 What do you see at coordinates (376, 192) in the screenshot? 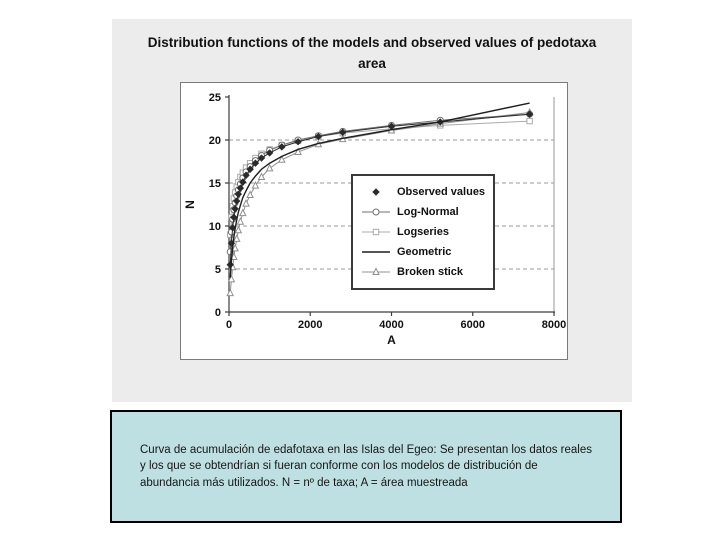
I see `diamond-marker-icon` at bounding box center [376, 192].